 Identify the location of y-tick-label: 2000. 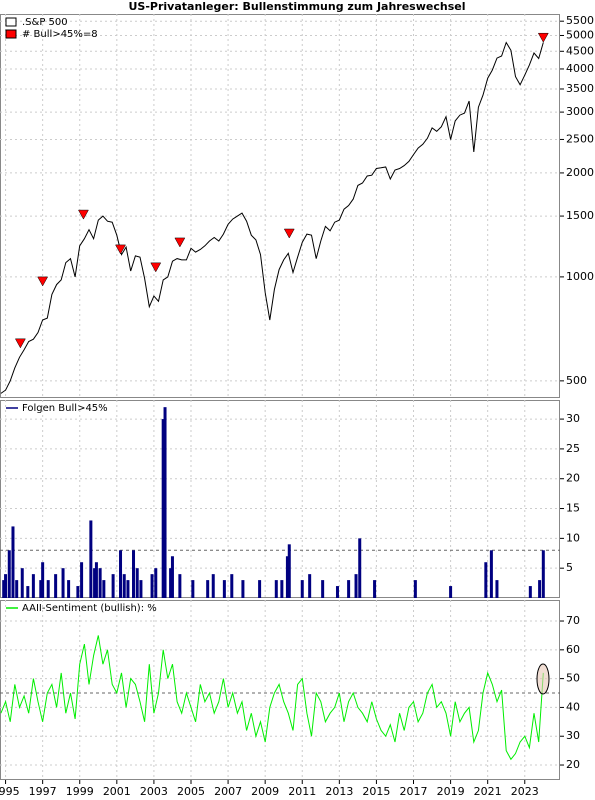
(580, 172).